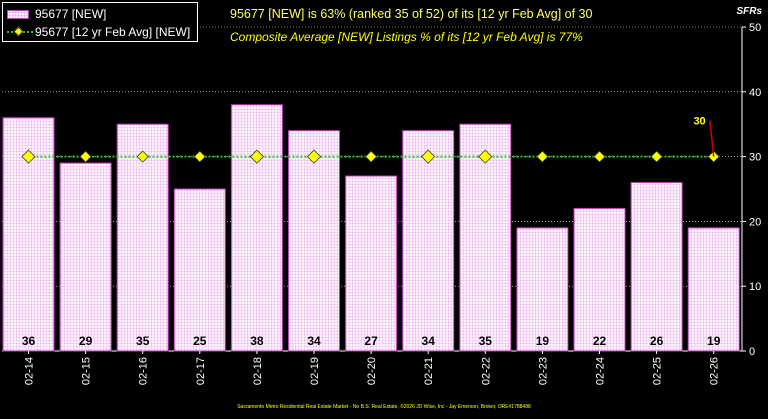 This screenshot has height=419, width=768. Describe the element at coordinates (749, 11) in the screenshot. I see `unit-label: SFRs` at that location.